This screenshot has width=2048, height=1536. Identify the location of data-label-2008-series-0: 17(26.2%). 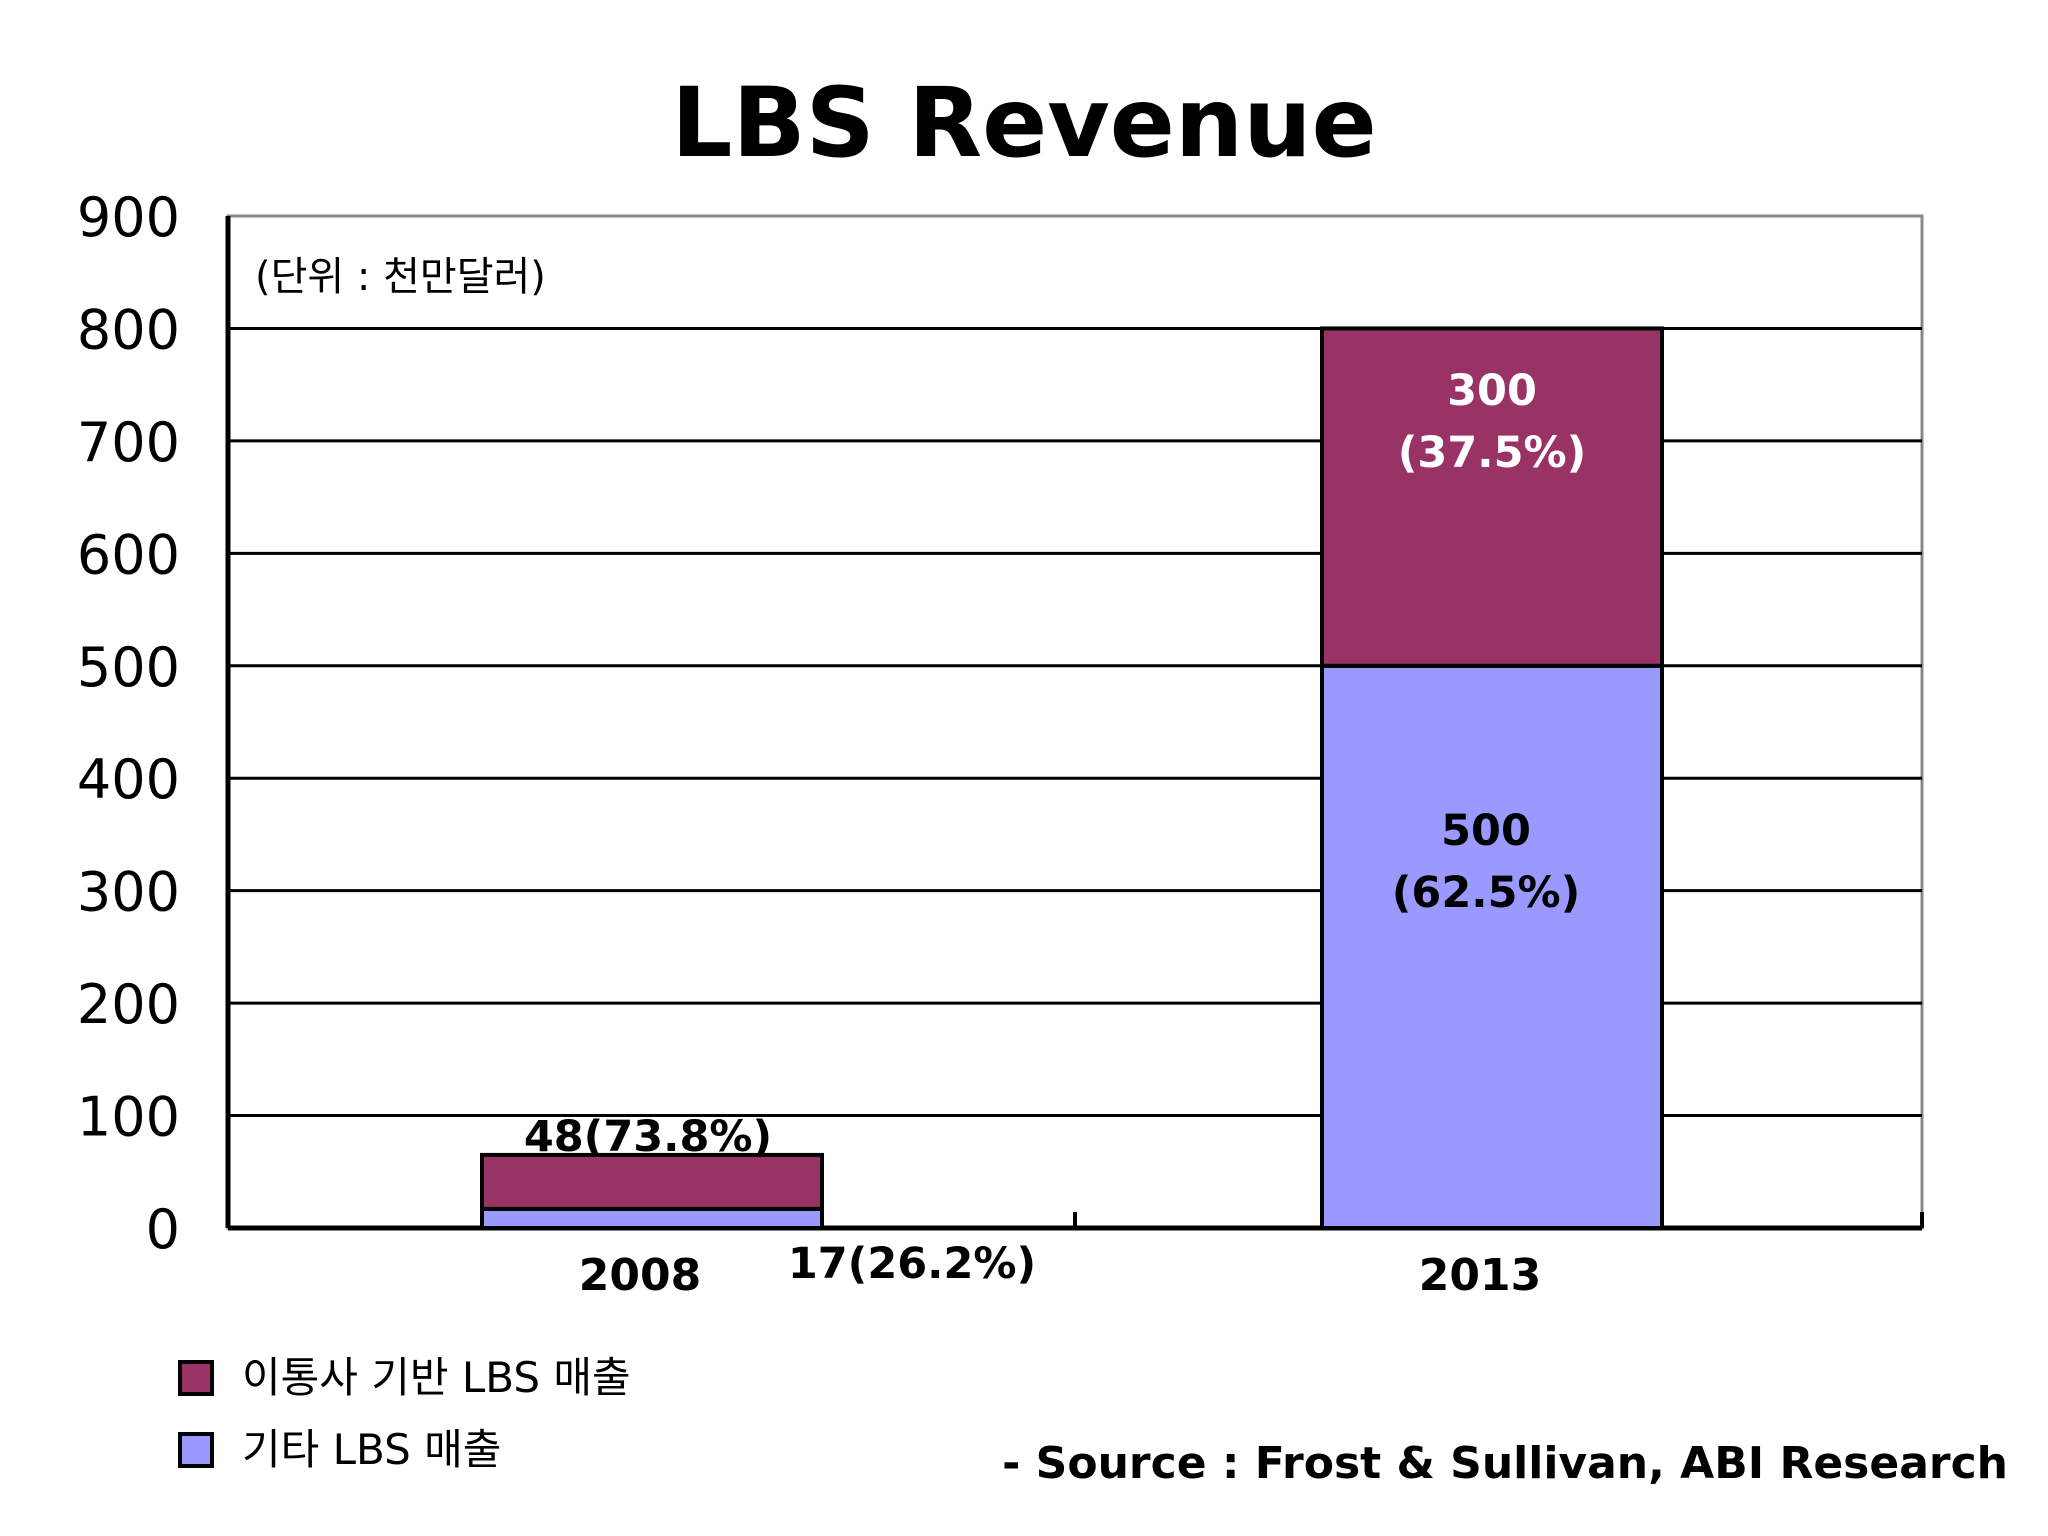
(912, 1264).